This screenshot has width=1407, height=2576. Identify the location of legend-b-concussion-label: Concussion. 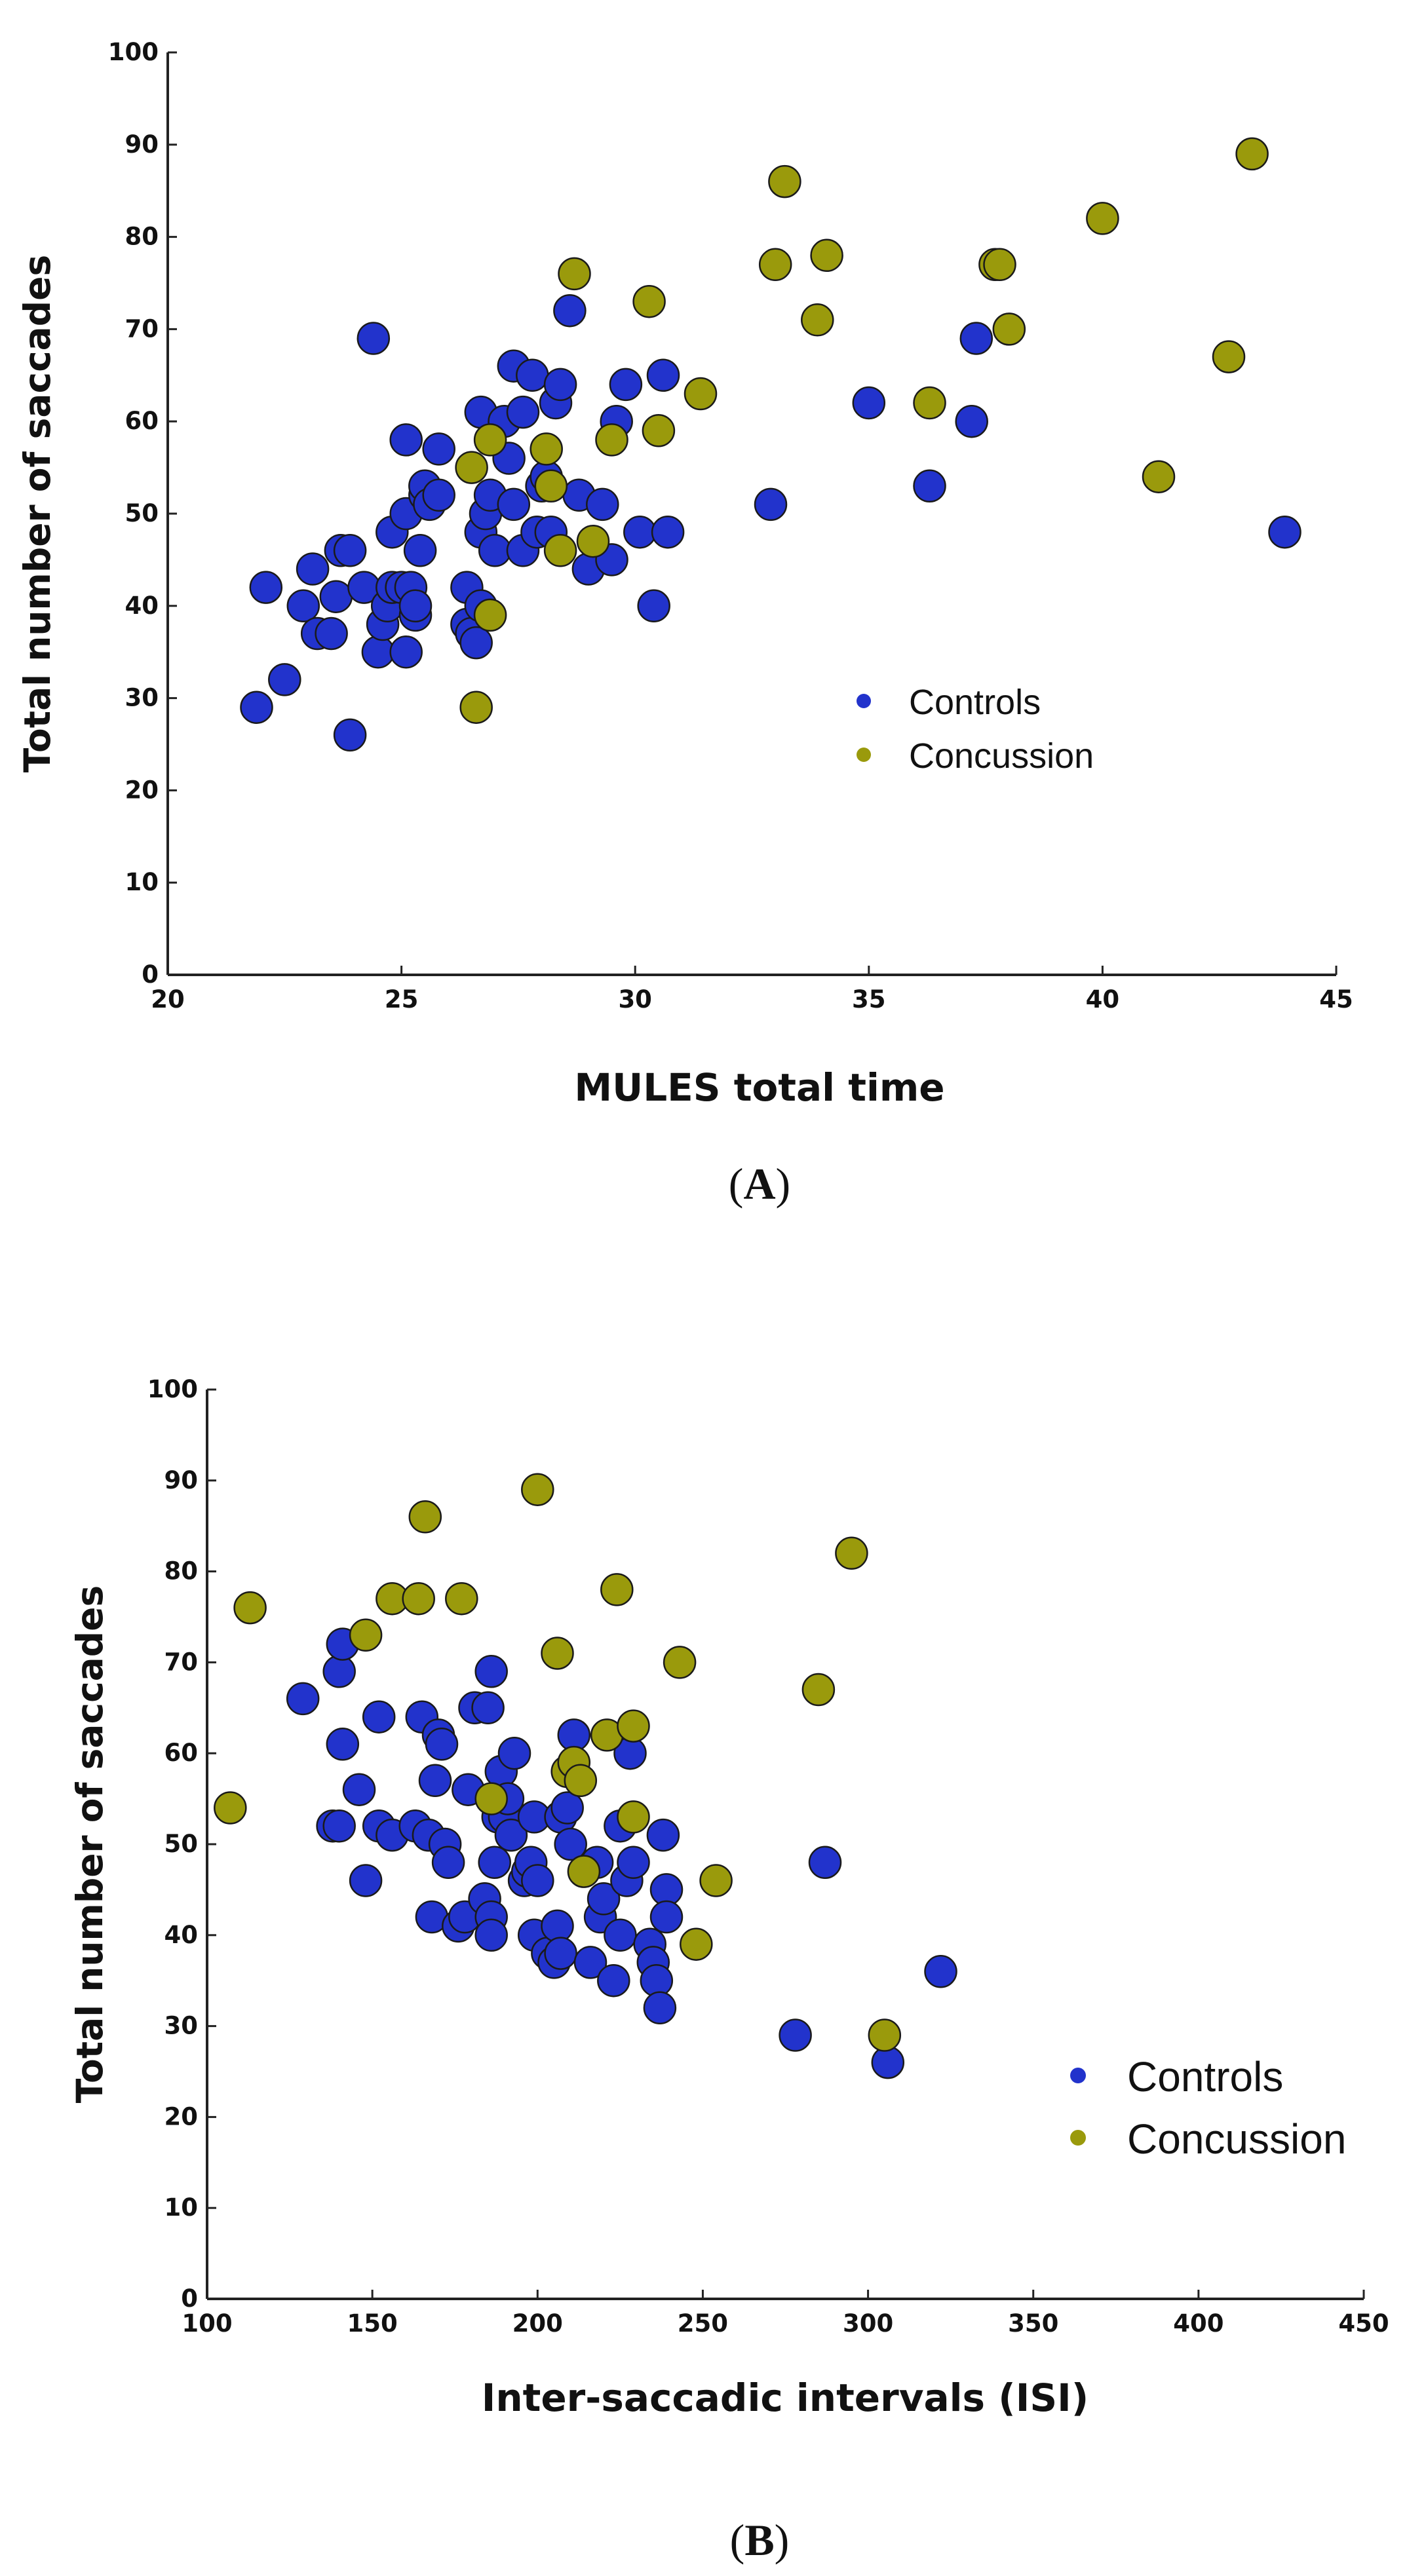
(1236, 2139).